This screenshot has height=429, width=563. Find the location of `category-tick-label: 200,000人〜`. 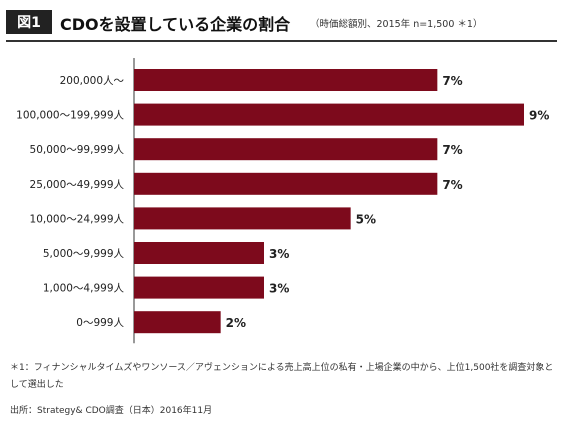

category-tick-label: 200,000人〜 is located at coordinates (92, 81).